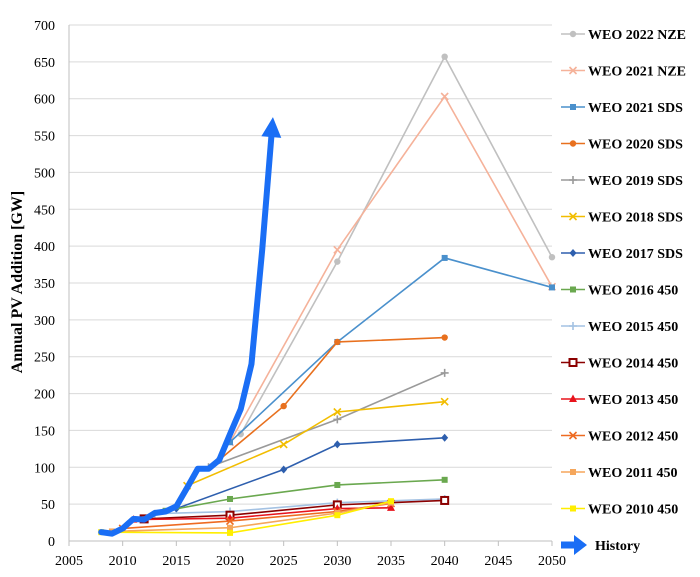 This screenshot has width=700, height=577. Describe the element at coordinates (44, 395) in the screenshot. I see `y-tick-label: 200` at that location.